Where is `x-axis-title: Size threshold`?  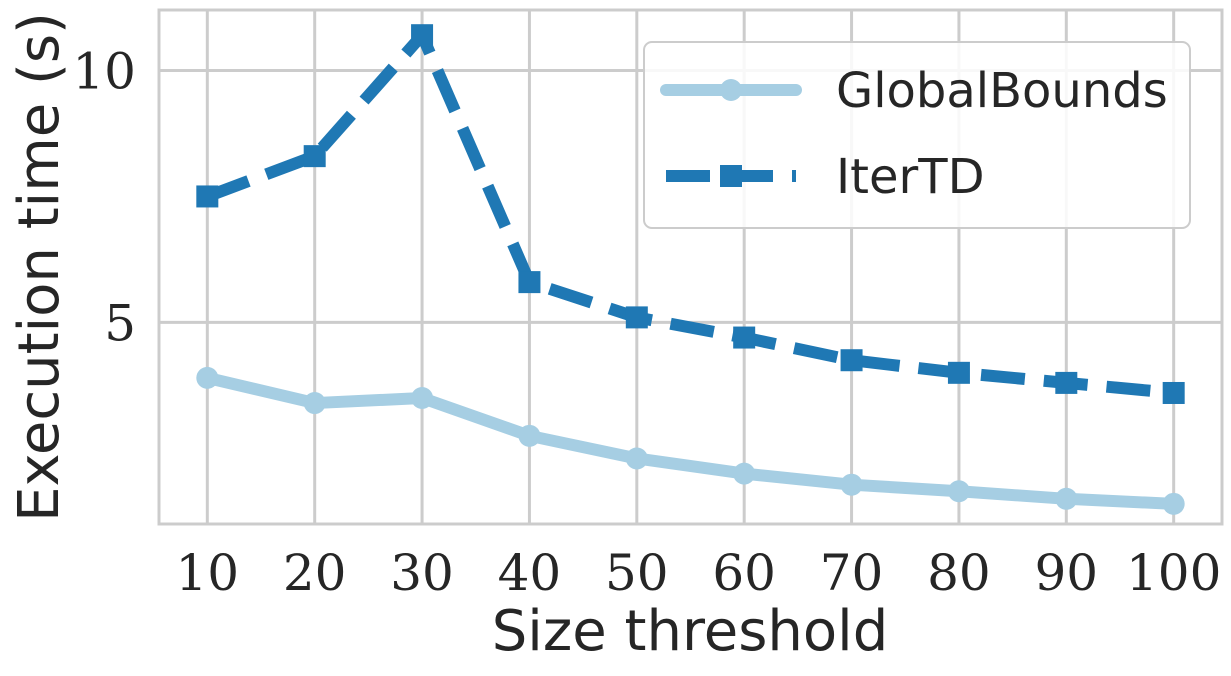
x-axis-title: Size threshold is located at coordinates (690, 631).